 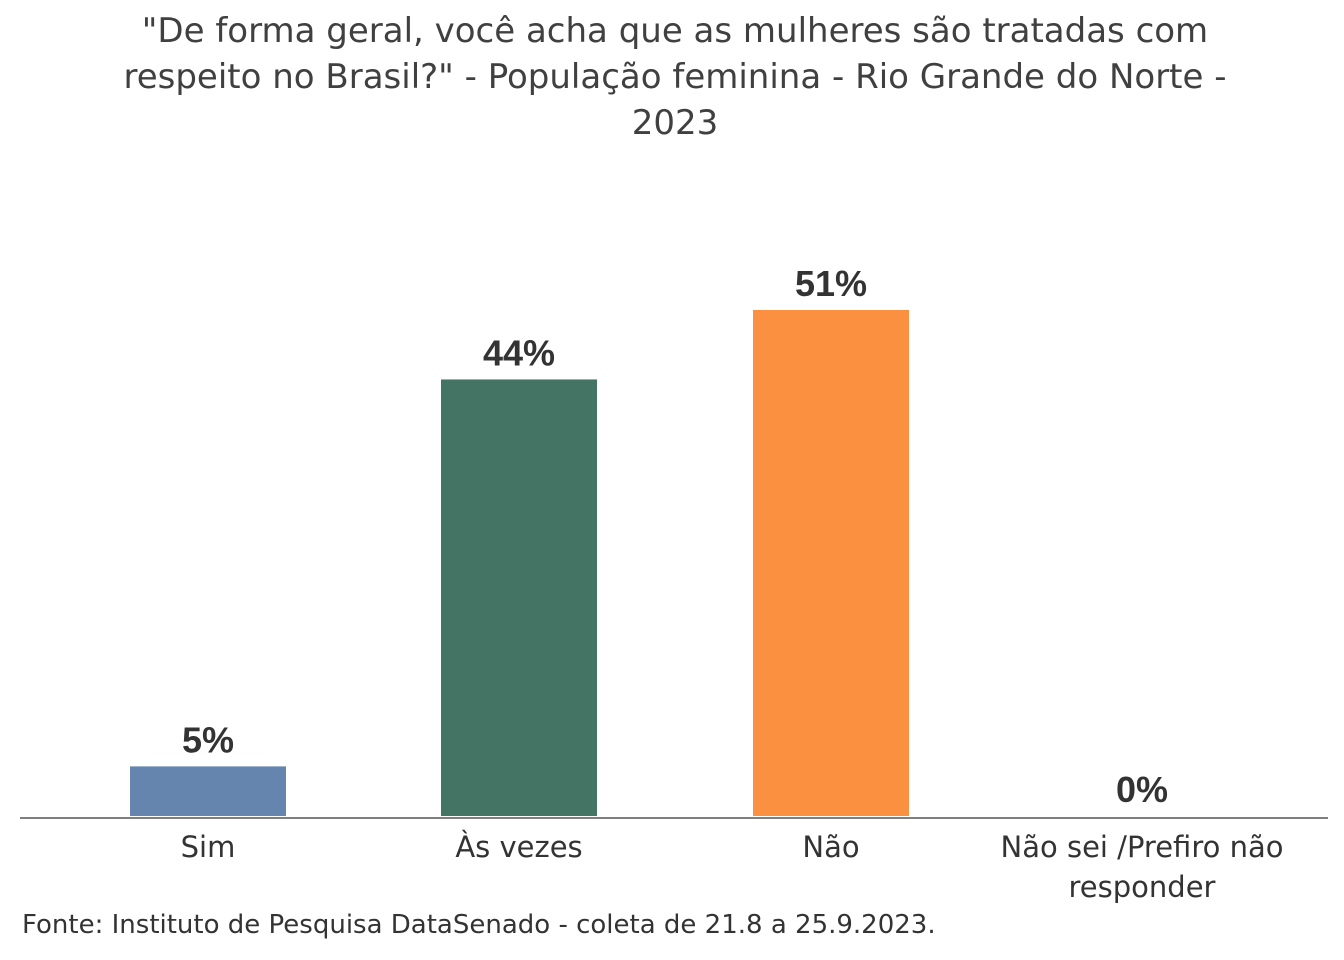 I want to click on tick-label-0: Sim, so click(x=208, y=847).